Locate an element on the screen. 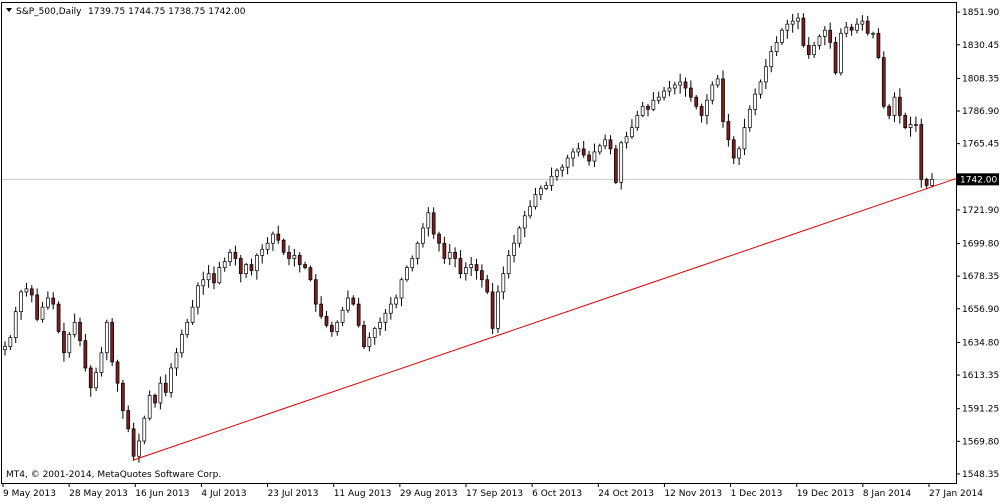 The width and height of the screenshot is (1000, 504). price-tick-label: 1548.35 is located at coordinates (980, 475).